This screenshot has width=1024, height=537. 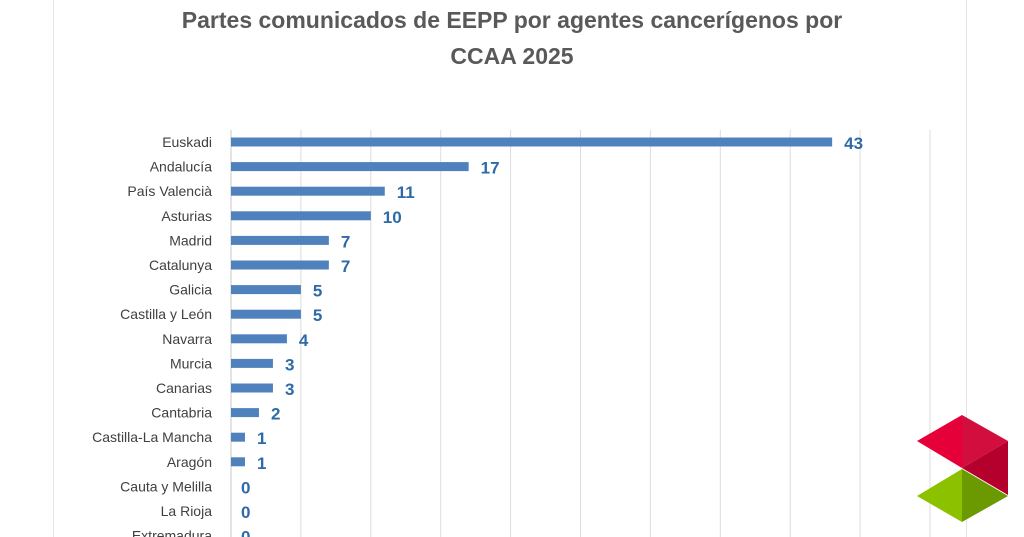 I want to click on category-label: Canarias, so click(x=184, y=388).